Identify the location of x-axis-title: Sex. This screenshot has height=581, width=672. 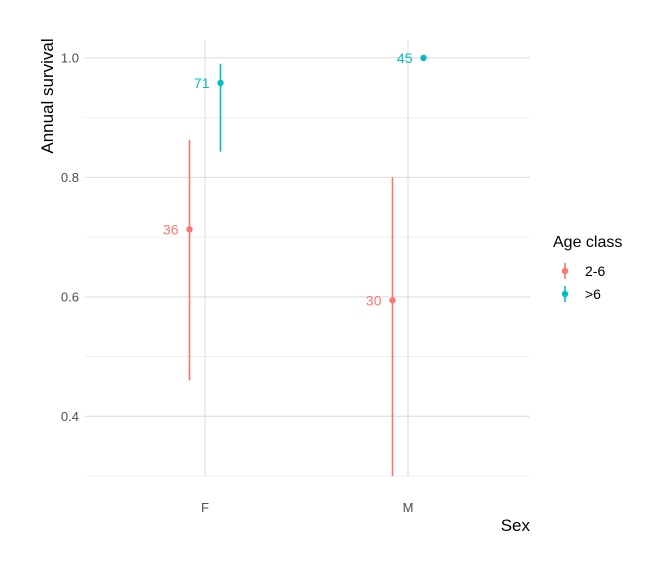
(516, 525).